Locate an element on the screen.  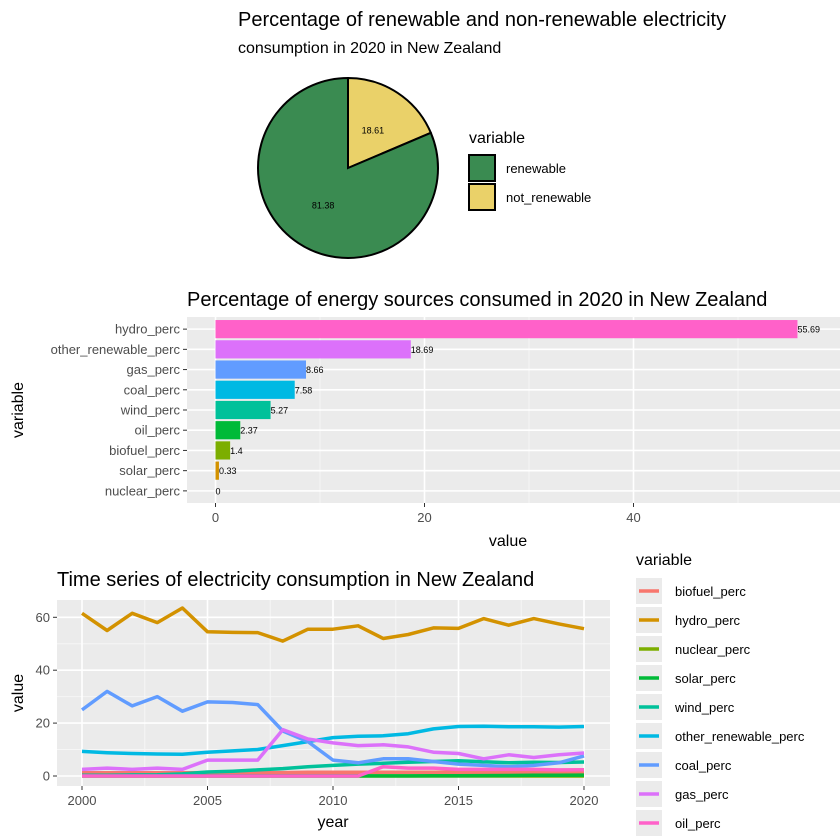
bar-value-label: 1.4 is located at coordinates (236, 451).